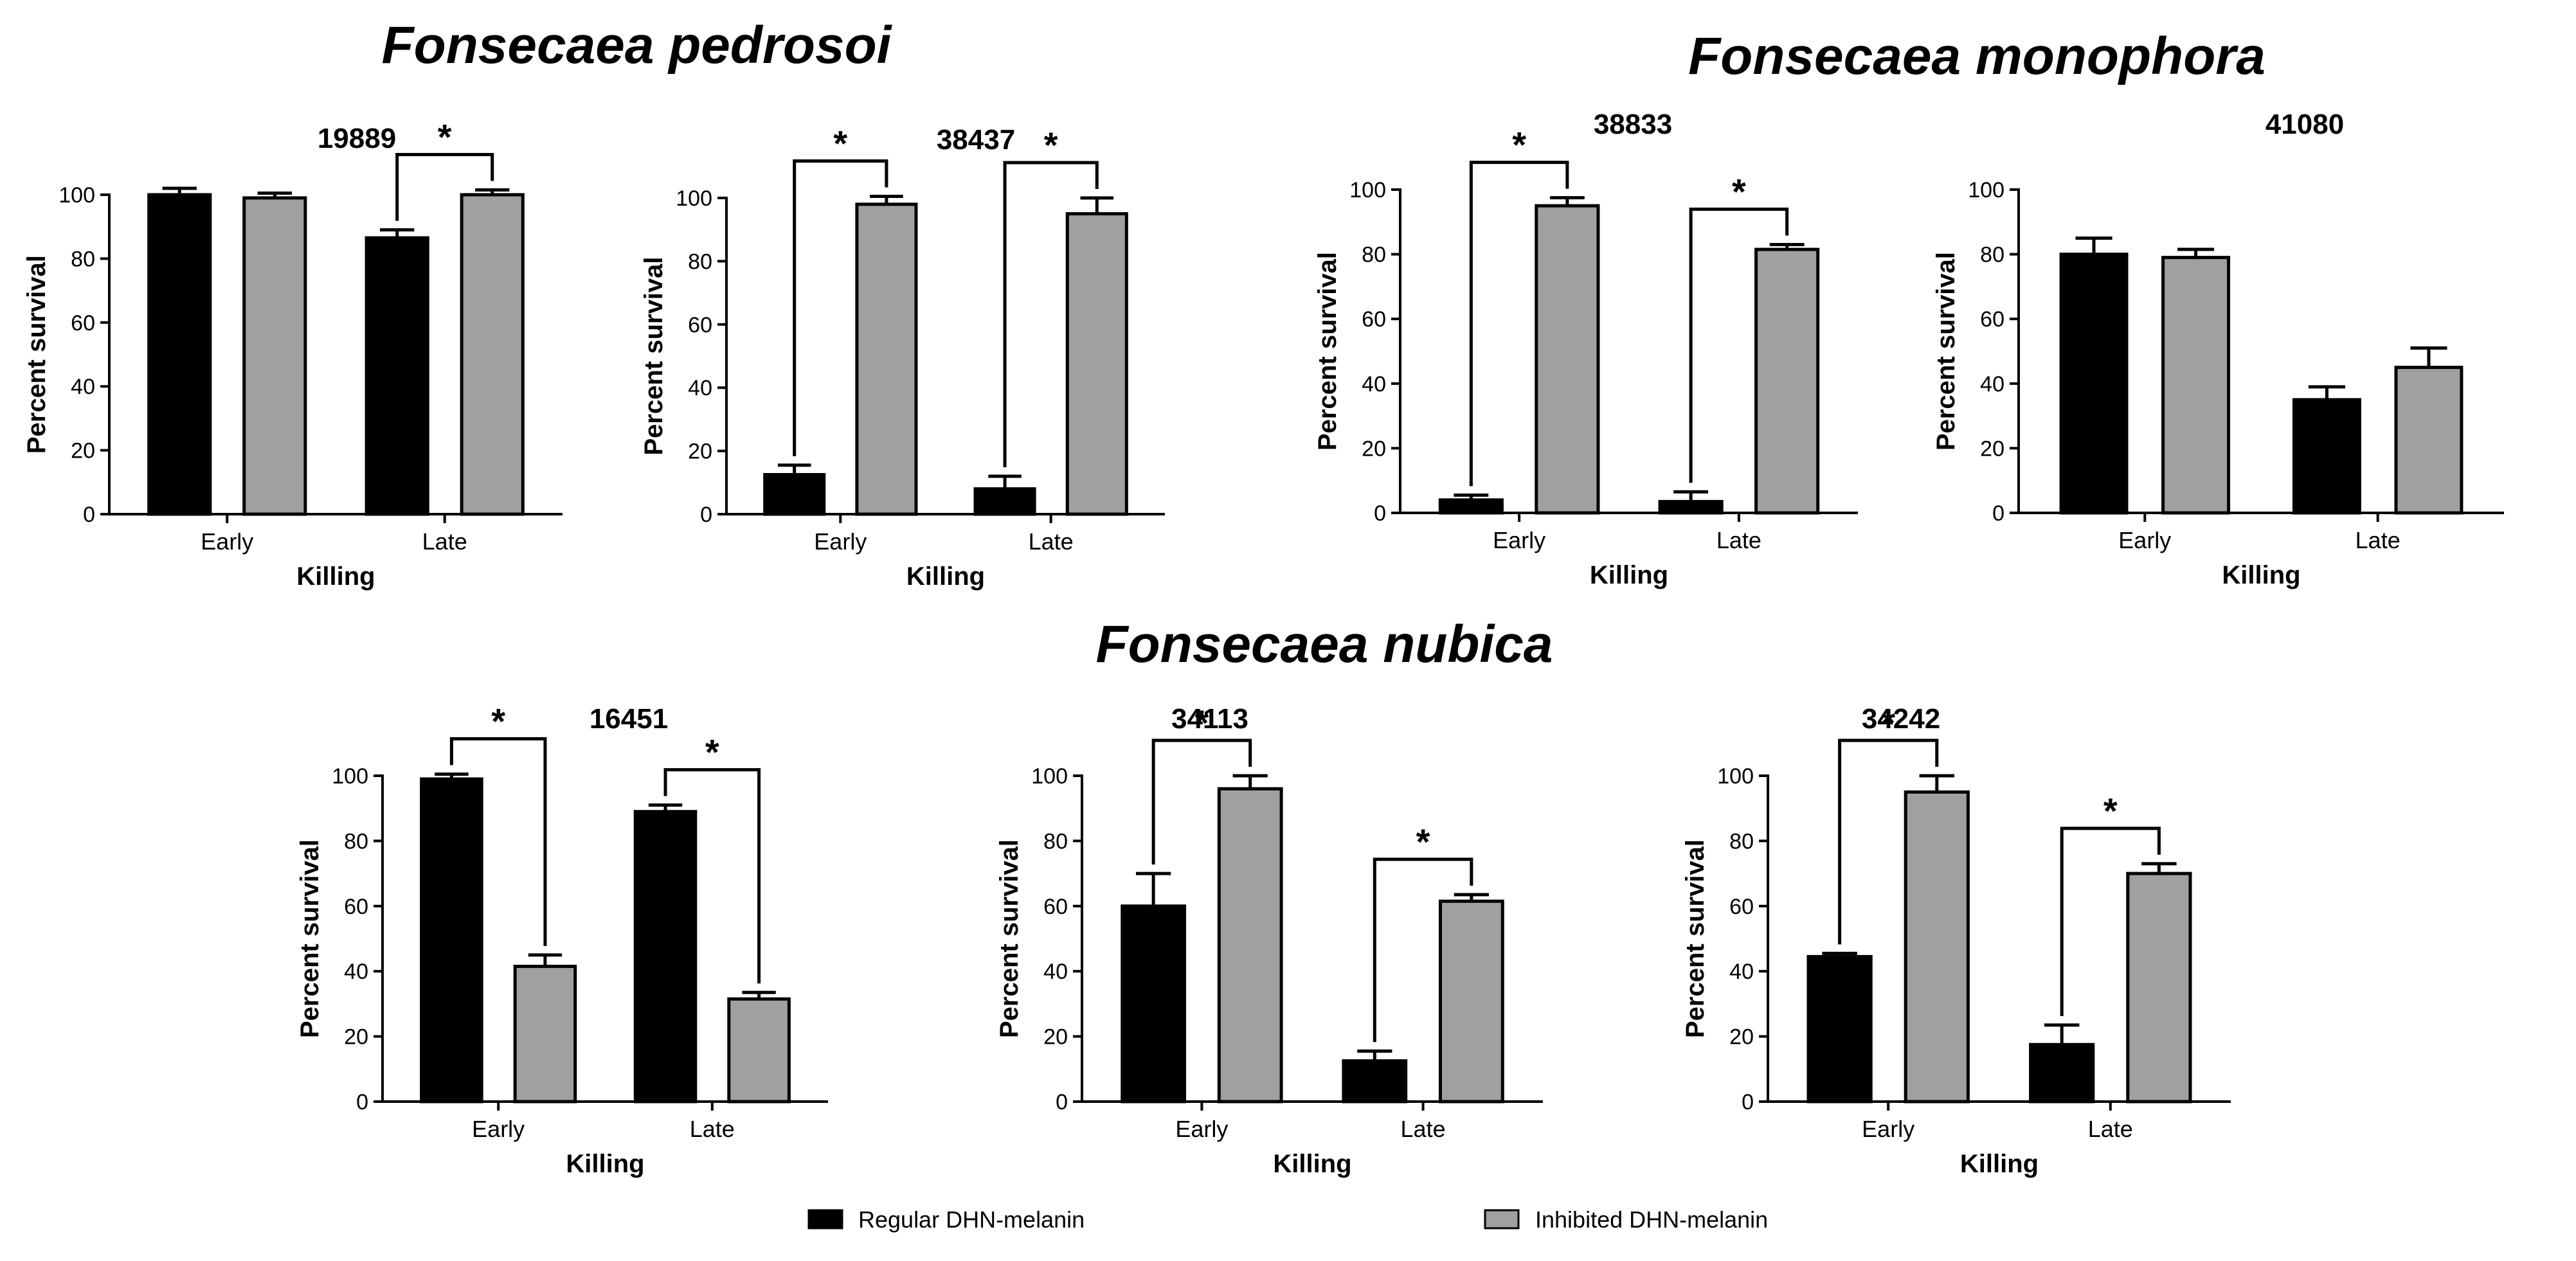 The image size is (2576, 1261). What do you see at coordinates (825, 1219) in the screenshot?
I see `legend-swatch-regular` at bounding box center [825, 1219].